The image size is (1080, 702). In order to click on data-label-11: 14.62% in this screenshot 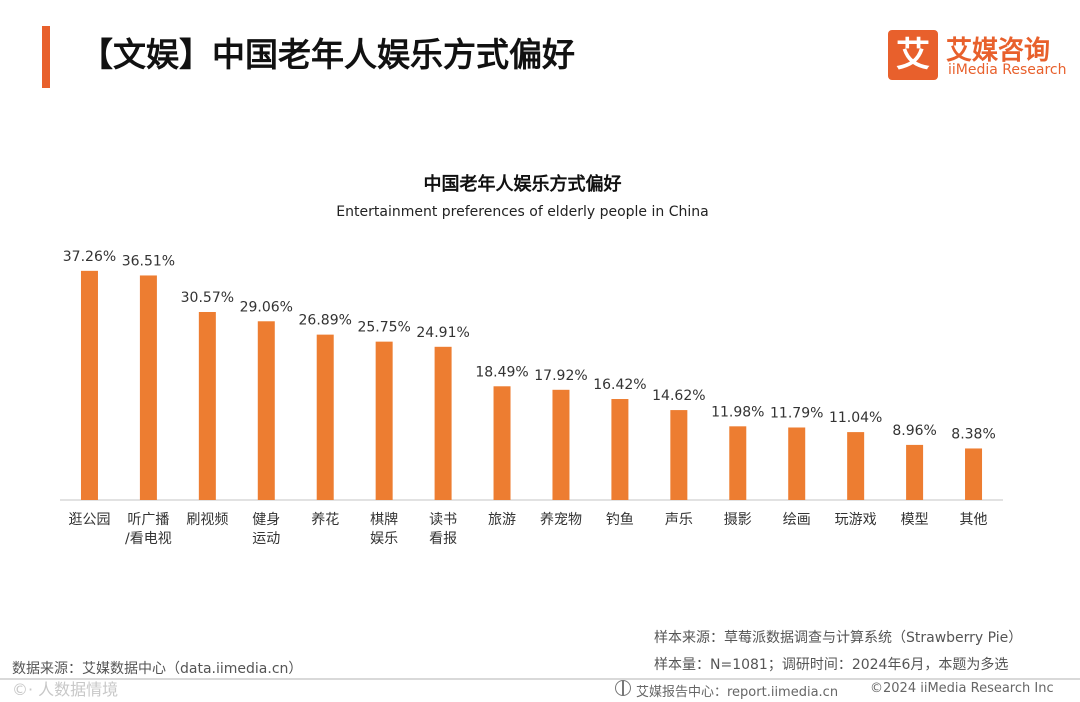, I will do `click(678, 396)`.